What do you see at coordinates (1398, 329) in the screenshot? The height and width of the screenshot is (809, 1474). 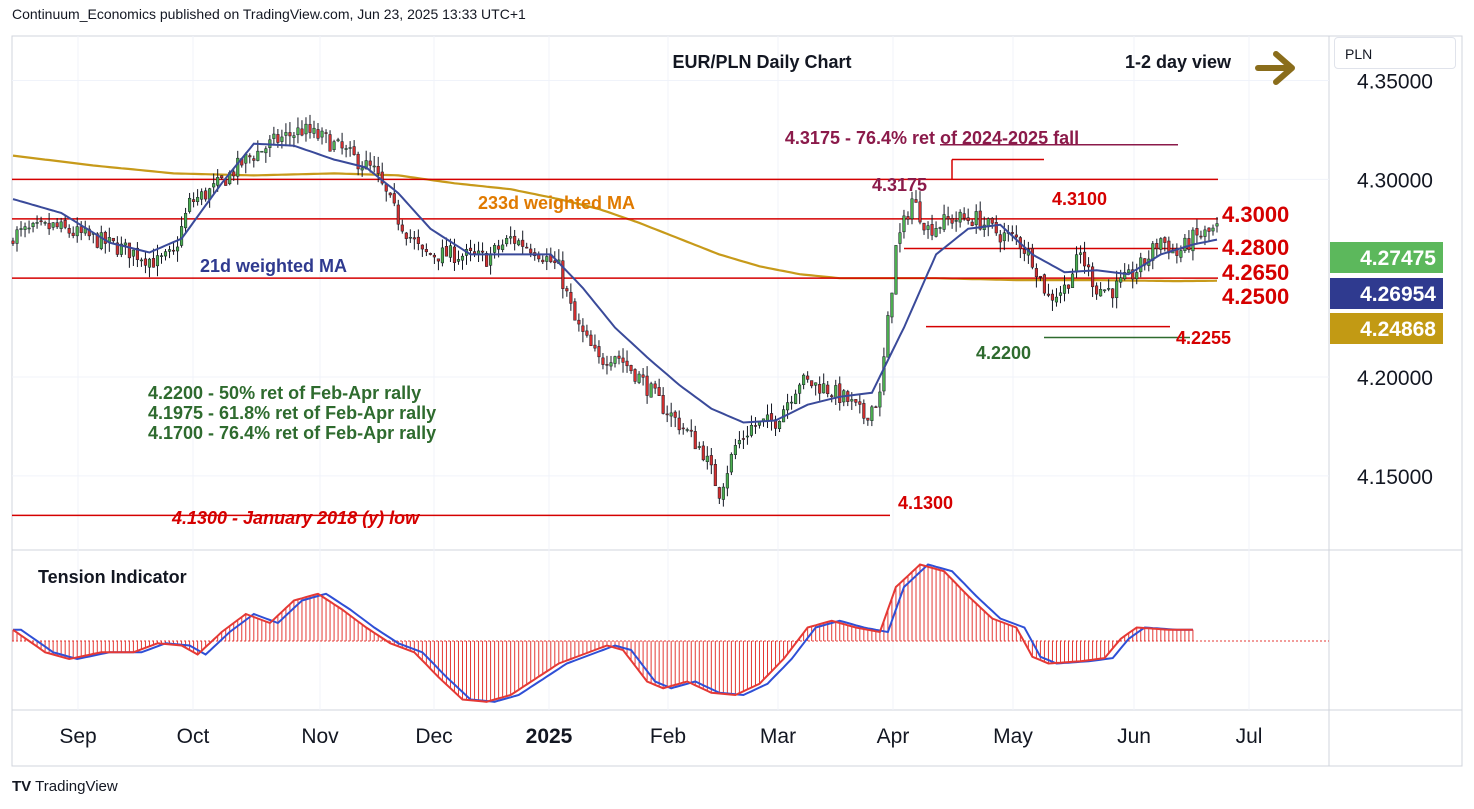 I see `ma233-price-value: 4.24868` at bounding box center [1398, 329].